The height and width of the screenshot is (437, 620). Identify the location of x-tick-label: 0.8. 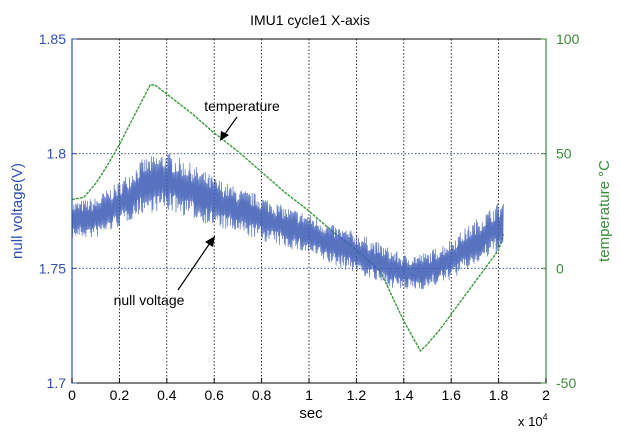
(262, 395).